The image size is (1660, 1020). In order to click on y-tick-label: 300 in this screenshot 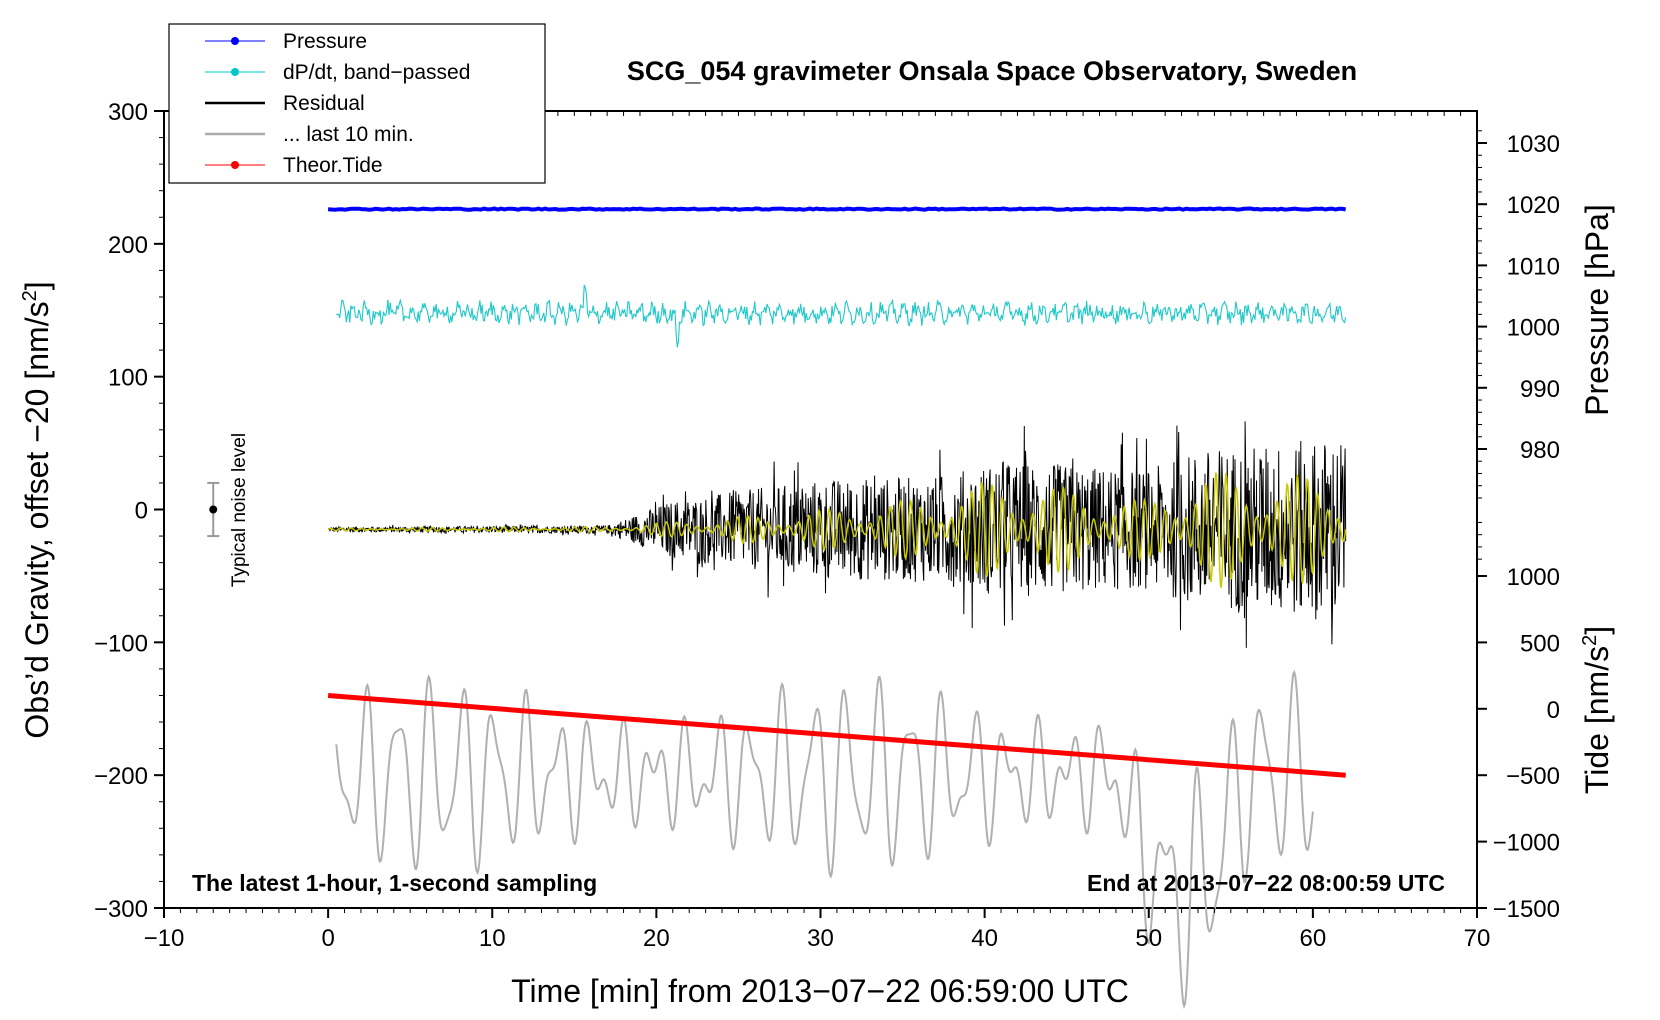, I will do `click(128, 112)`.